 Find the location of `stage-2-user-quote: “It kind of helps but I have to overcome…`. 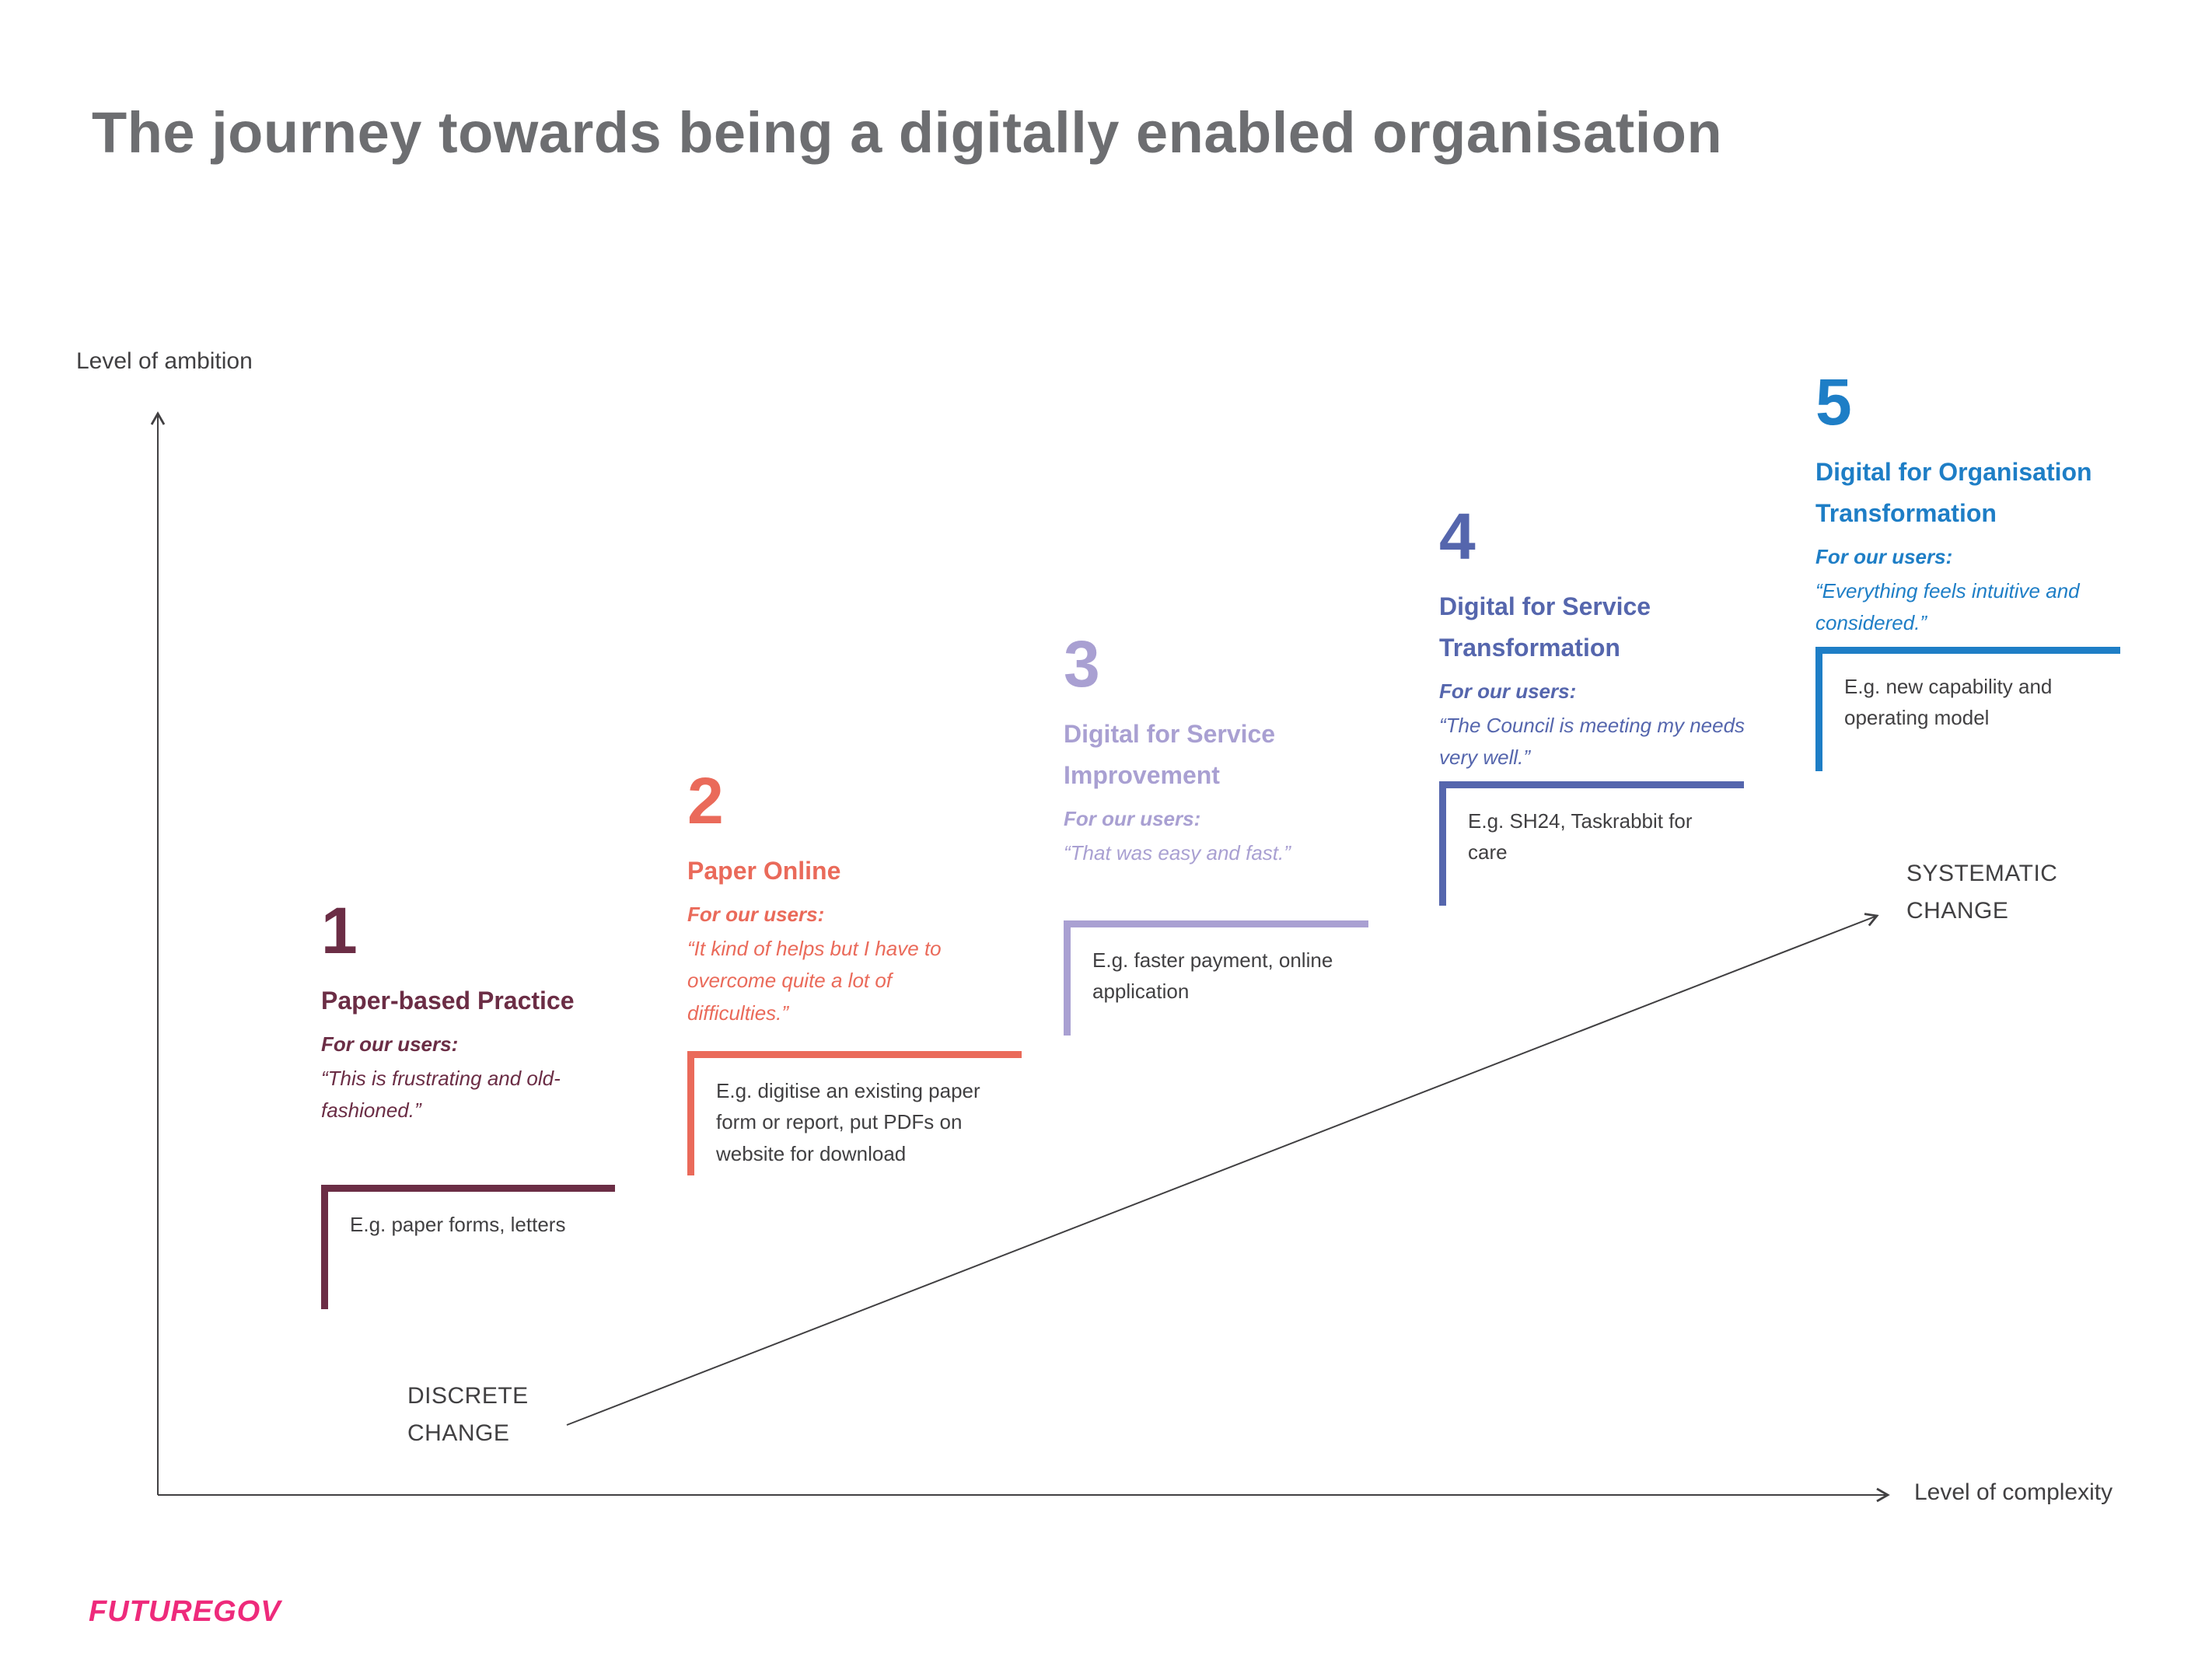

stage-2-user-quote: “It kind of helps but I have to overcome… is located at coordinates (814, 980).